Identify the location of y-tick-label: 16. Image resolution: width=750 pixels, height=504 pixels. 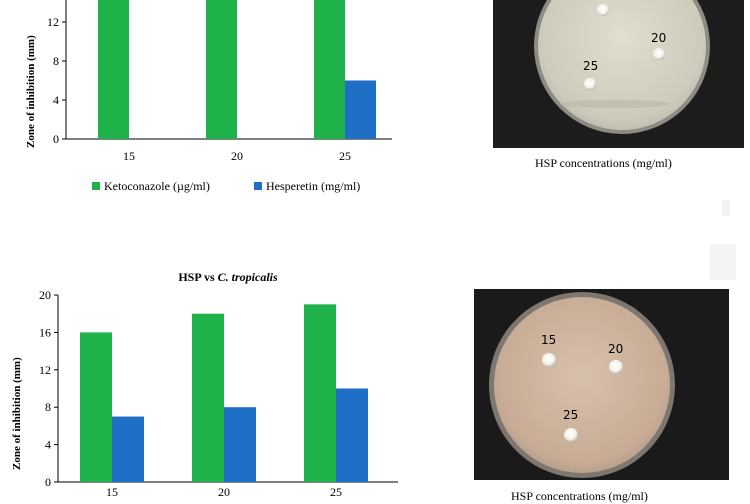
(45, 332).